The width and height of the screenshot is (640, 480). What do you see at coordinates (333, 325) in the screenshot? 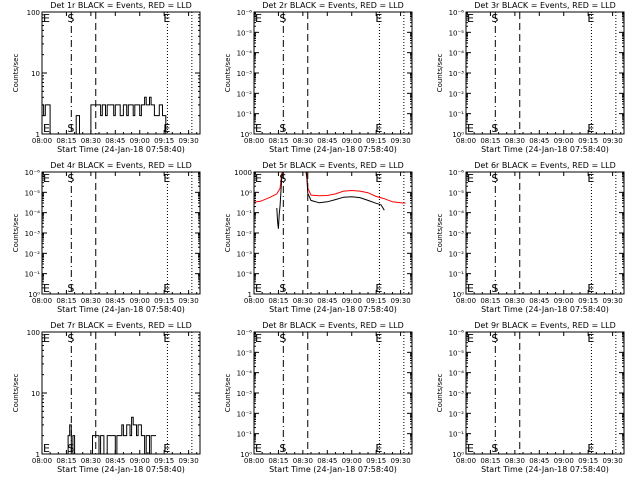
I see `chart-title: Det 8r BLACK = Events, RED = LLD` at bounding box center [333, 325].